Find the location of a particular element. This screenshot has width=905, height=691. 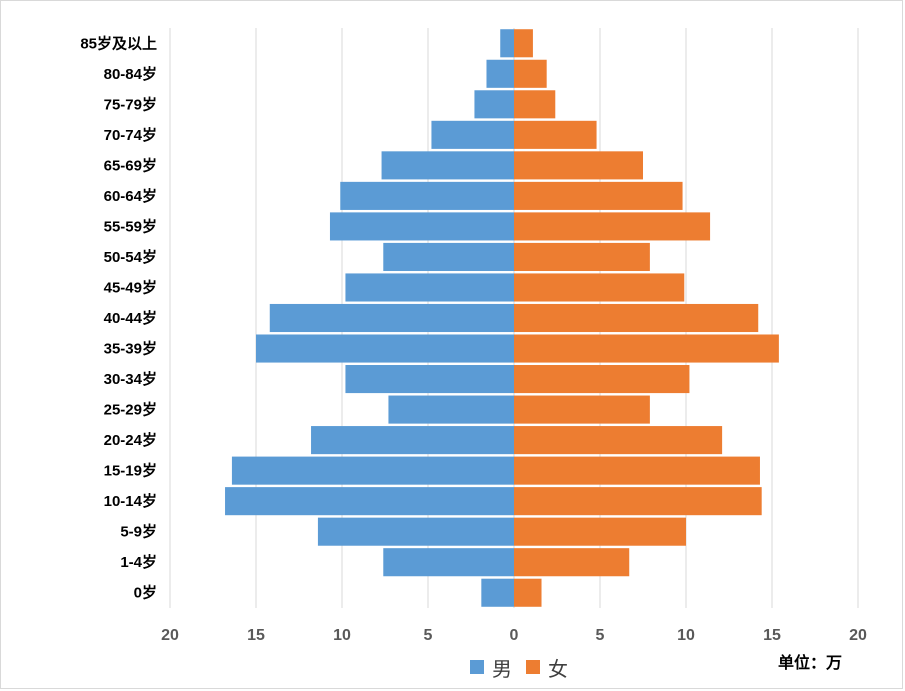

category-label: 10-14岁 is located at coordinates (130, 501).